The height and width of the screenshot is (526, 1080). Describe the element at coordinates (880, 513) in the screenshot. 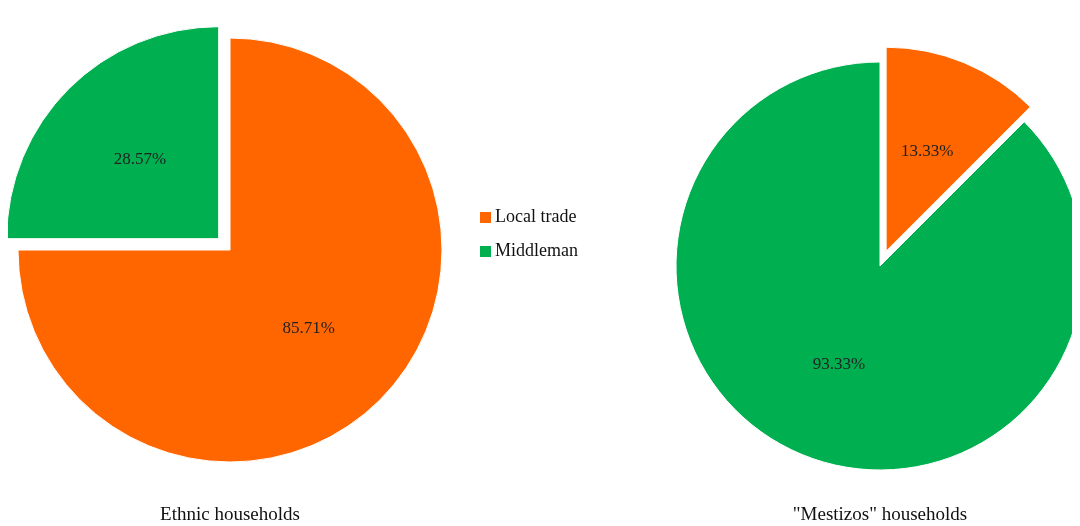

I see `text: "Mestizos" households` at that location.